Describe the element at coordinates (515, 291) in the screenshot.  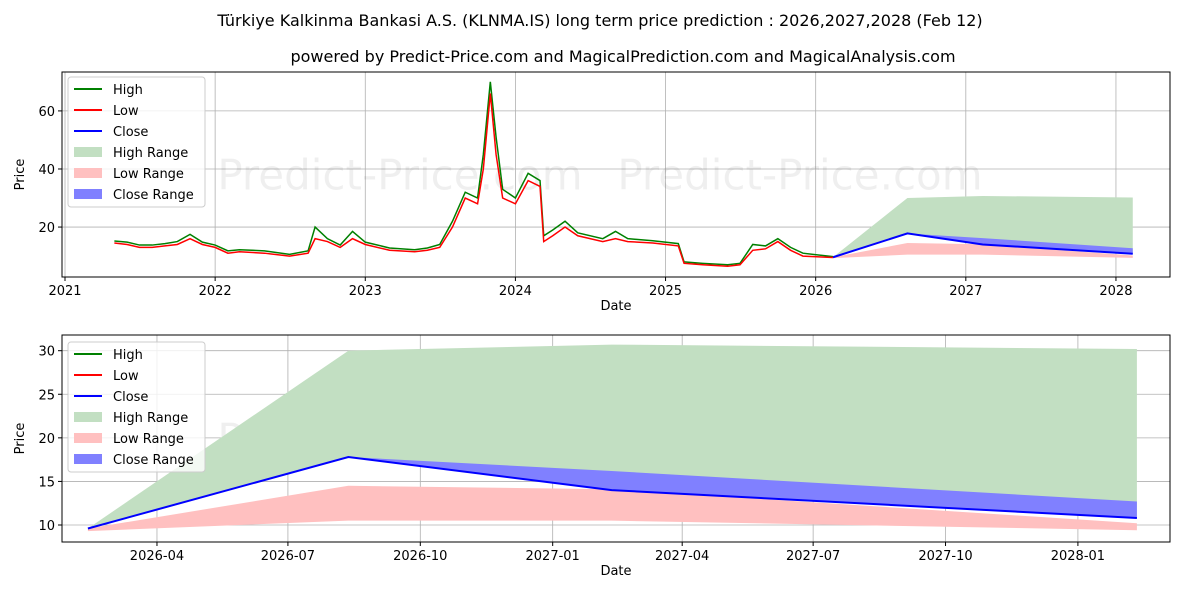
I see `x-tick-label: 2024` at that location.